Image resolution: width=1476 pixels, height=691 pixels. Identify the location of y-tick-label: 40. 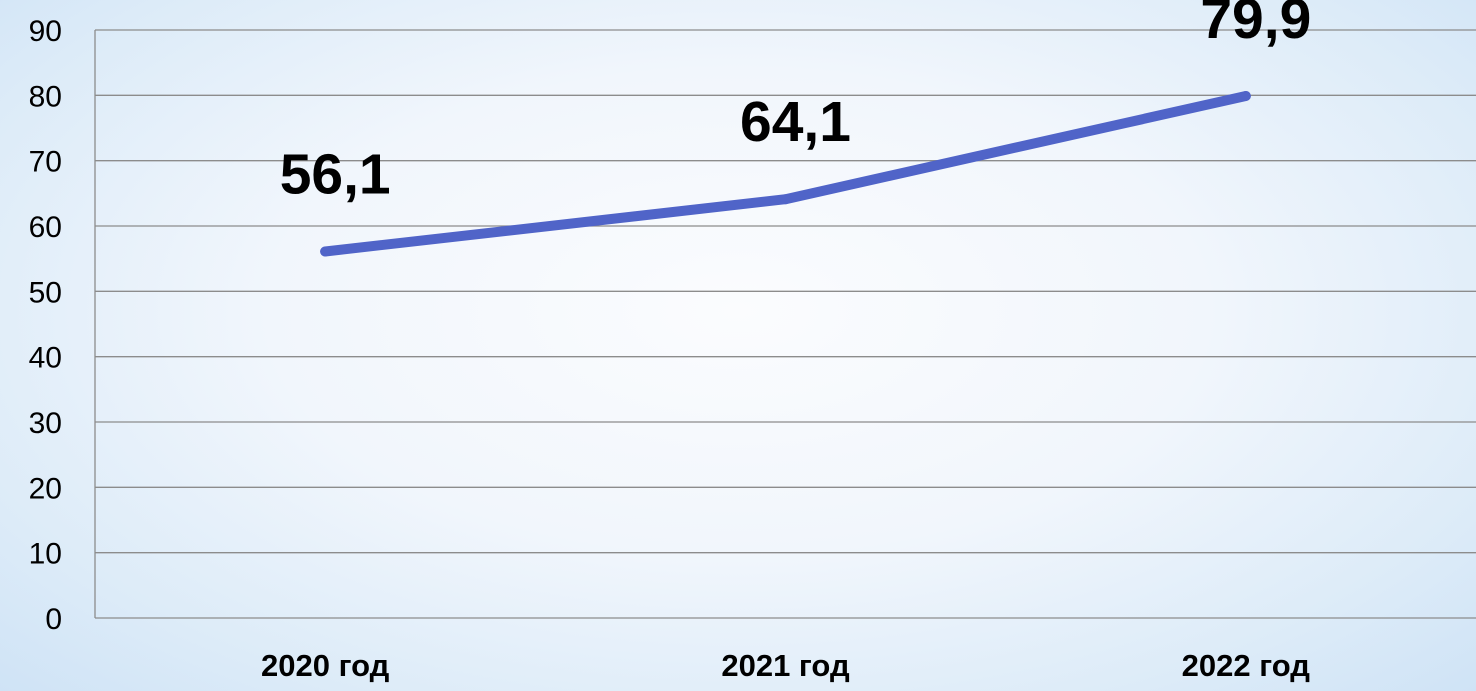
(45, 358).